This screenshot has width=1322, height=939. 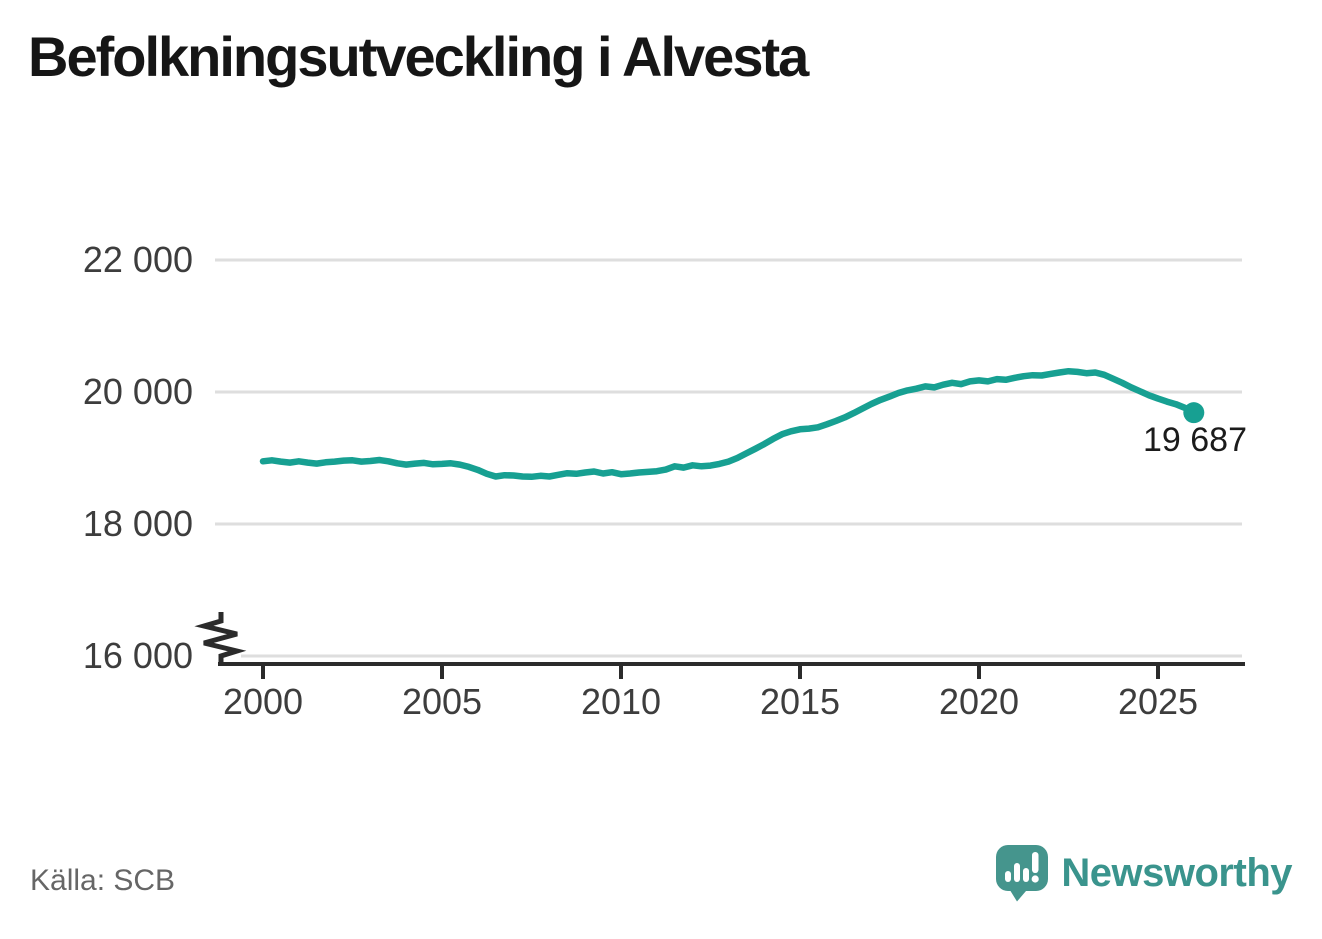 What do you see at coordinates (103, 880) in the screenshot?
I see `source-text: Källa: SCB` at bounding box center [103, 880].